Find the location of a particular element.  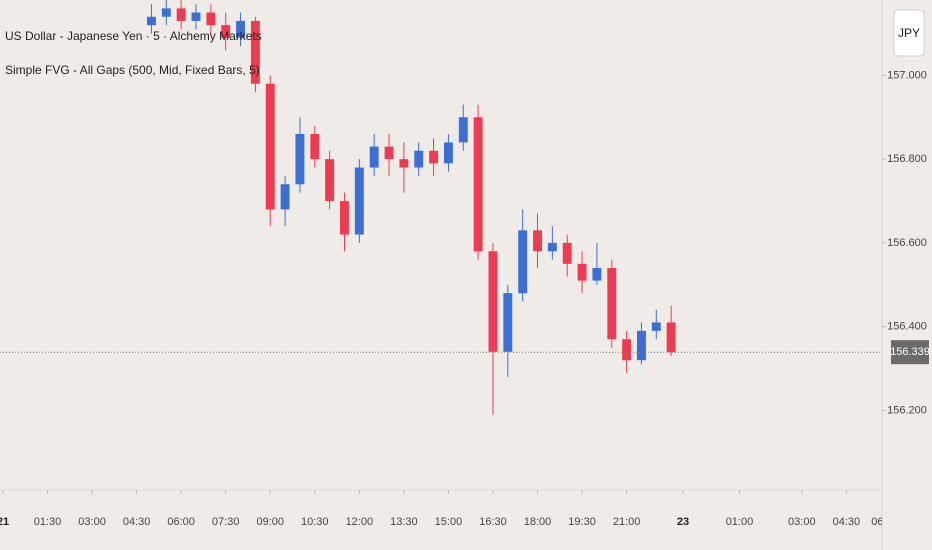

x-tick-label: 13:30 is located at coordinates (404, 522).